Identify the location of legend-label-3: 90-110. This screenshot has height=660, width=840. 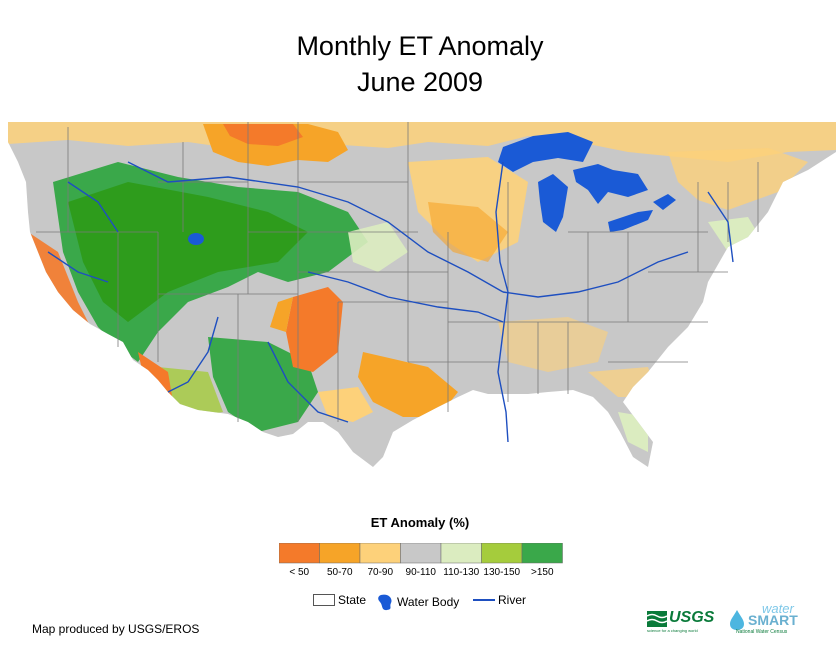
(420, 572).